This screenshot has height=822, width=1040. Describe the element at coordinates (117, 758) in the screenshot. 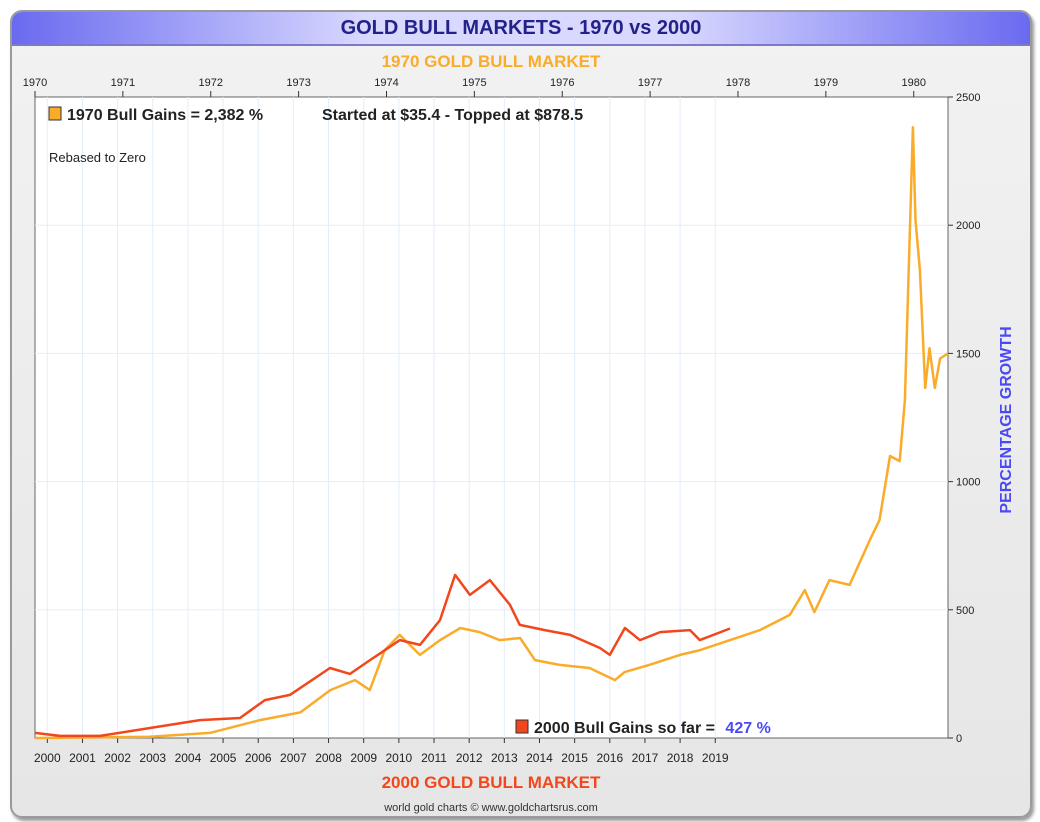

I see `bottom-x-tick-label: 2002` at that location.